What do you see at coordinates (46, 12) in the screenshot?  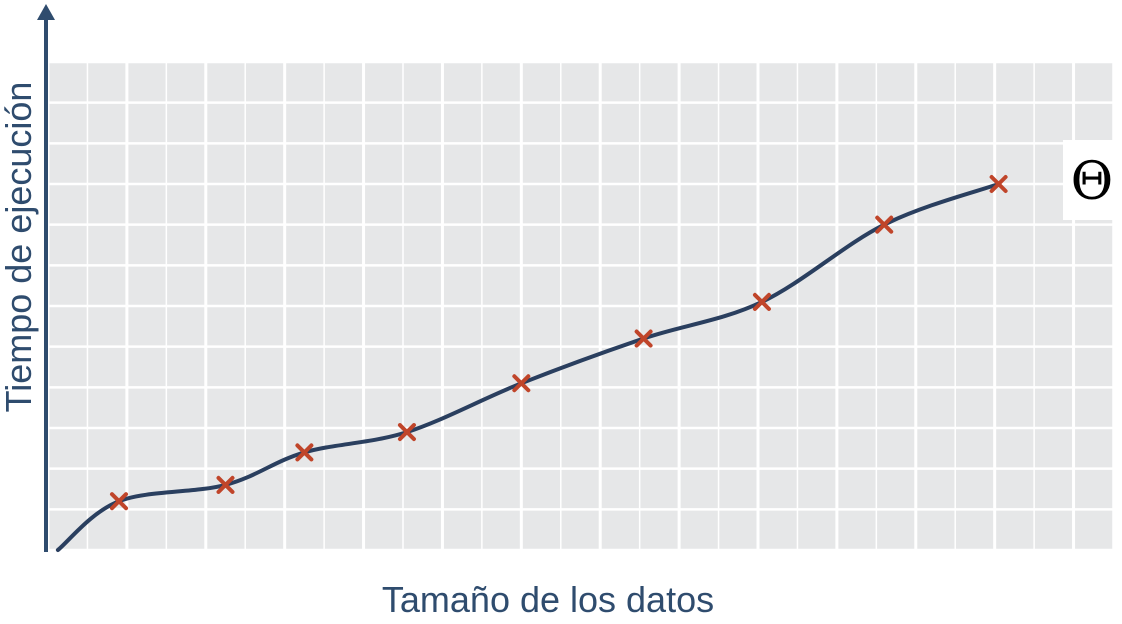 I see `y-axis-arrow` at bounding box center [46, 12].